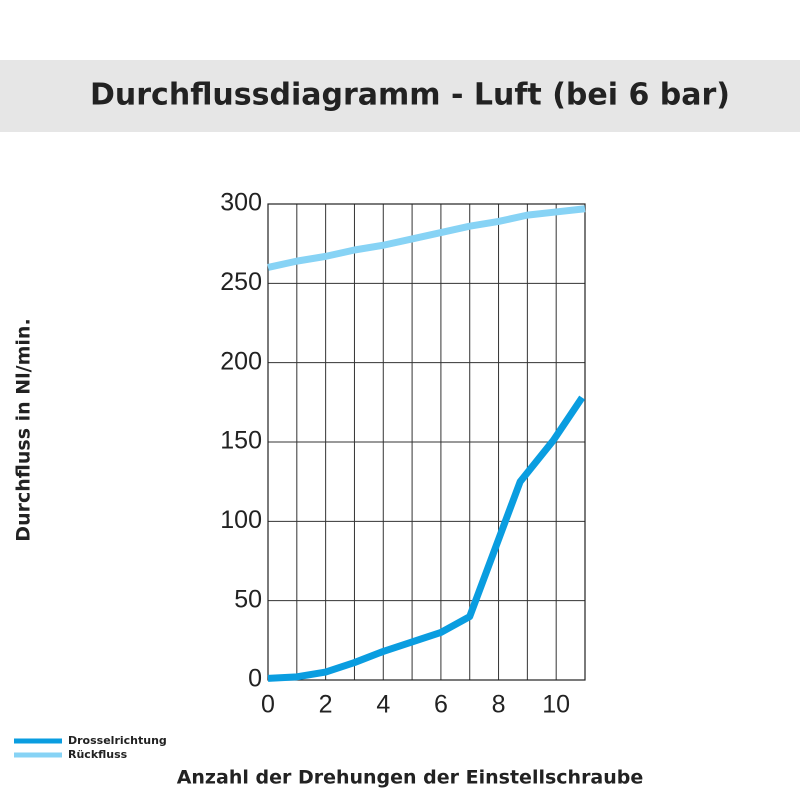 This screenshot has width=800, height=800. I want to click on y-tick-label: 200, so click(241, 361).